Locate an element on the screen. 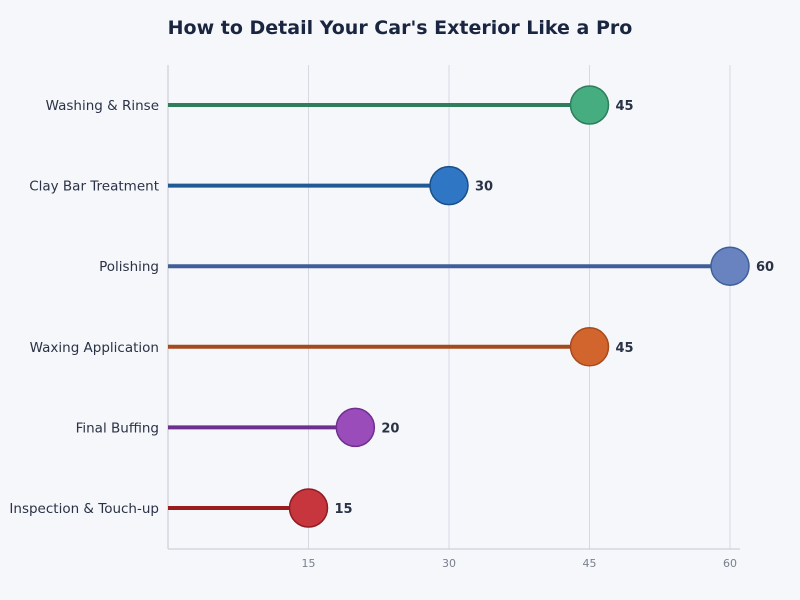  category-label: Final Buffing is located at coordinates (117, 428).